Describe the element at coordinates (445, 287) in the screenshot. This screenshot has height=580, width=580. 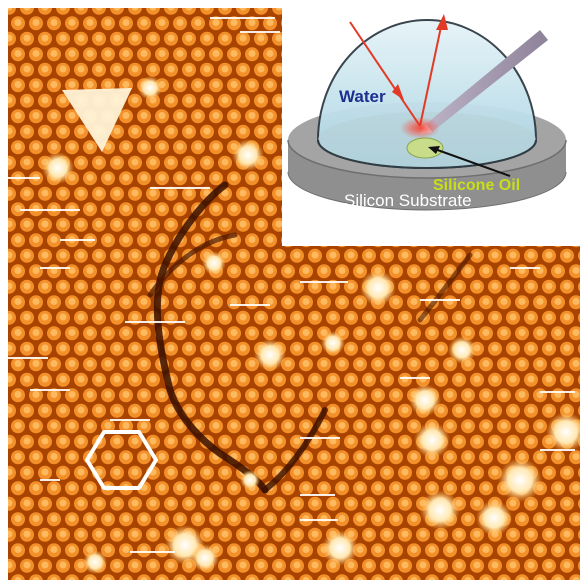
I see `domain-boundary-far-right` at that location.